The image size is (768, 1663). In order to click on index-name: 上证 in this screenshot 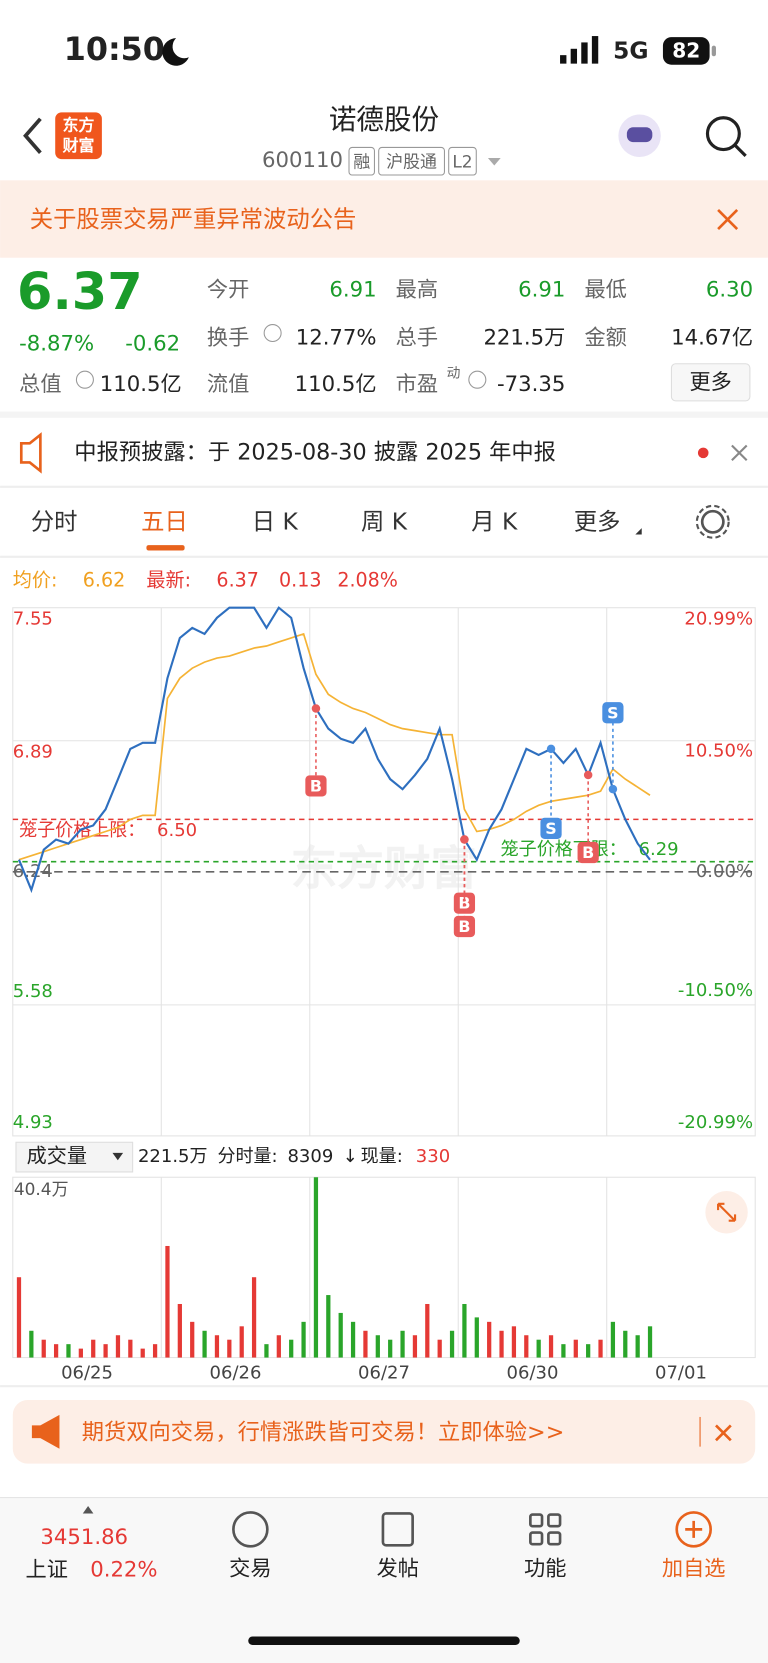, I will do `click(47, 1570)`.